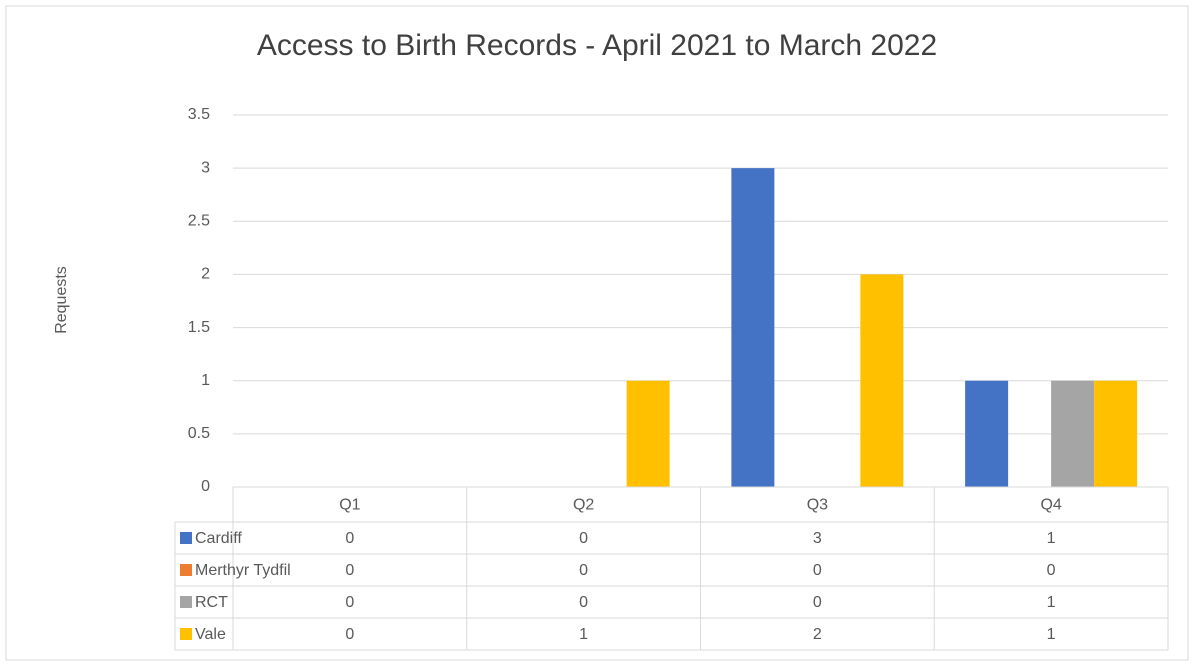 The height and width of the screenshot is (666, 1194). I want to click on table-value: 3, so click(817, 538).